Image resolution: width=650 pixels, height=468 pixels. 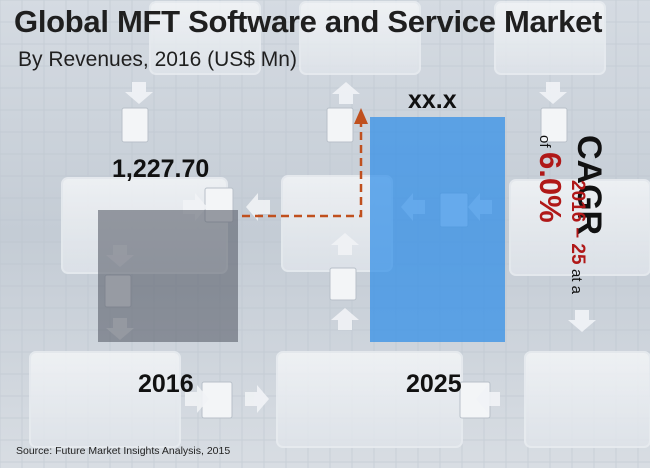 I want to click on cagr-rate: 6.0%, so click(x=550, y=187).